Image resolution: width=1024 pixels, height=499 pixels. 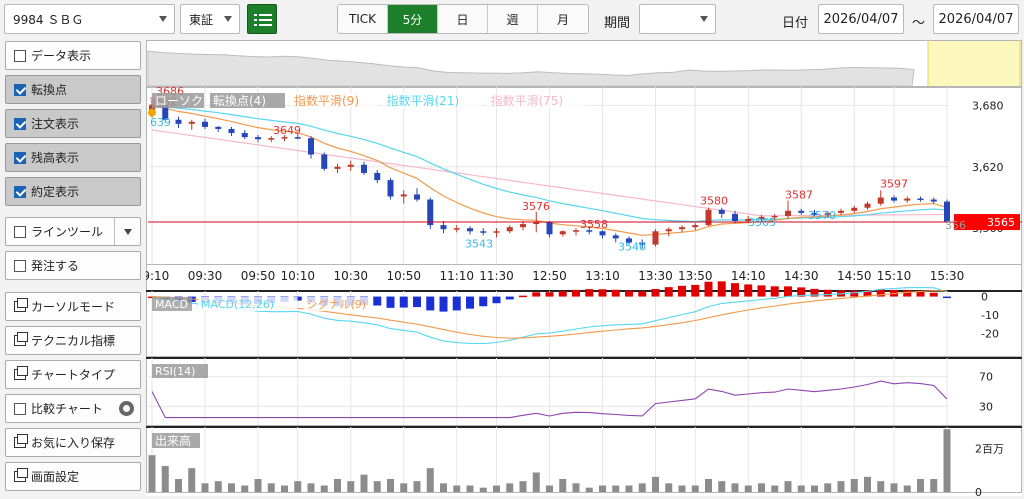 What do you see at coordinates (48, 19) in the screenshot?
I see `symbol-value: 9984 ＳＢＧ` at bounding box center [48, 19].